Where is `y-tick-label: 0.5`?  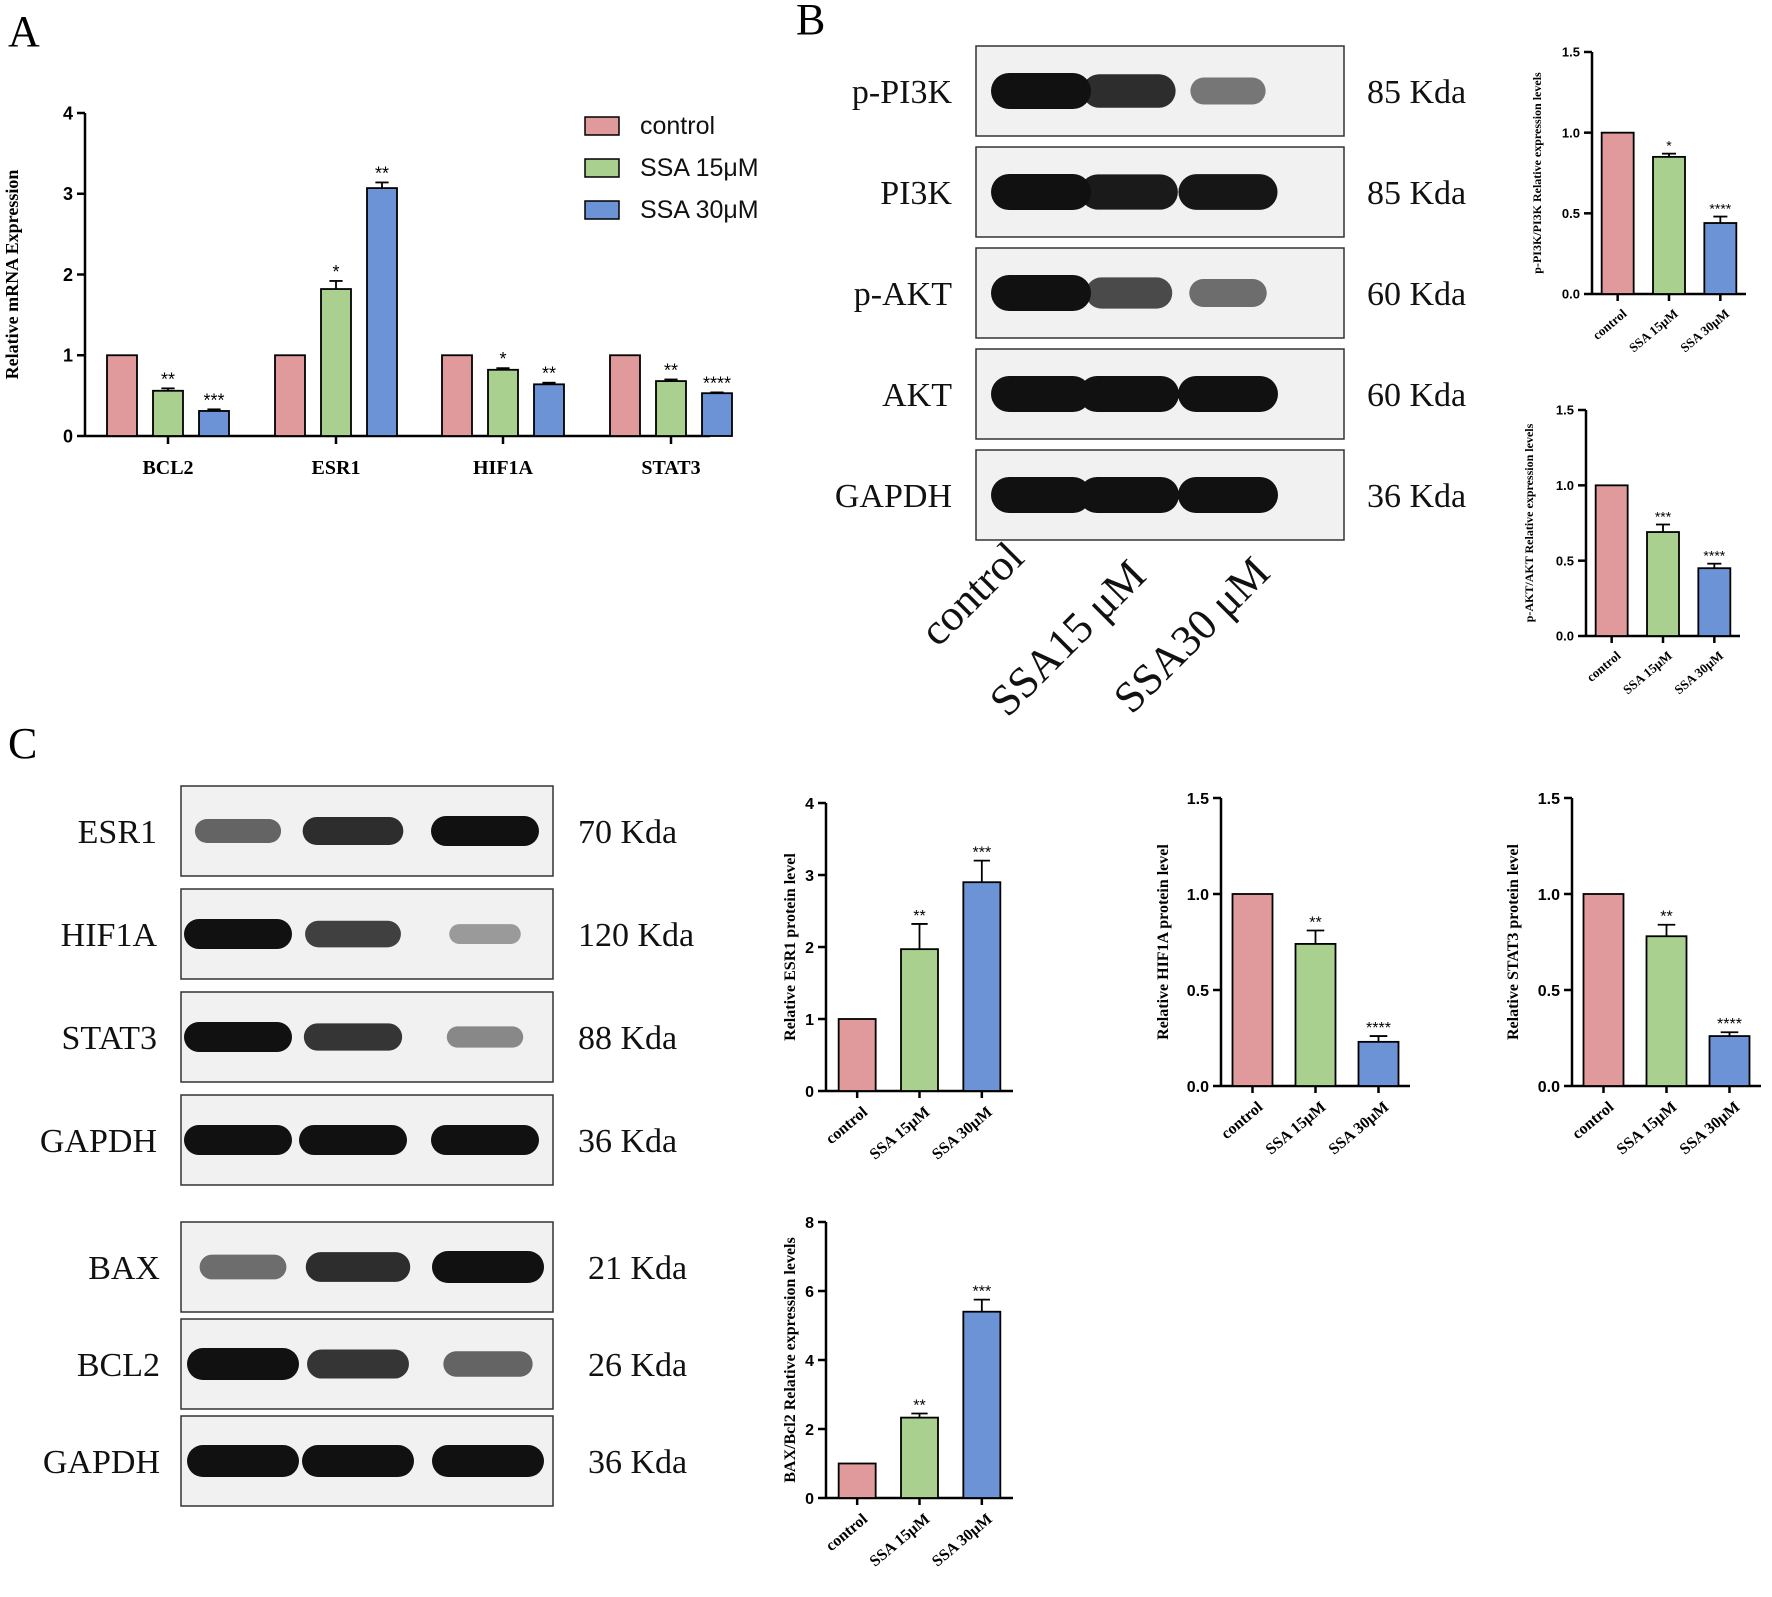
y-tick-label: 0.5 is located at coordinates (1565, 560).